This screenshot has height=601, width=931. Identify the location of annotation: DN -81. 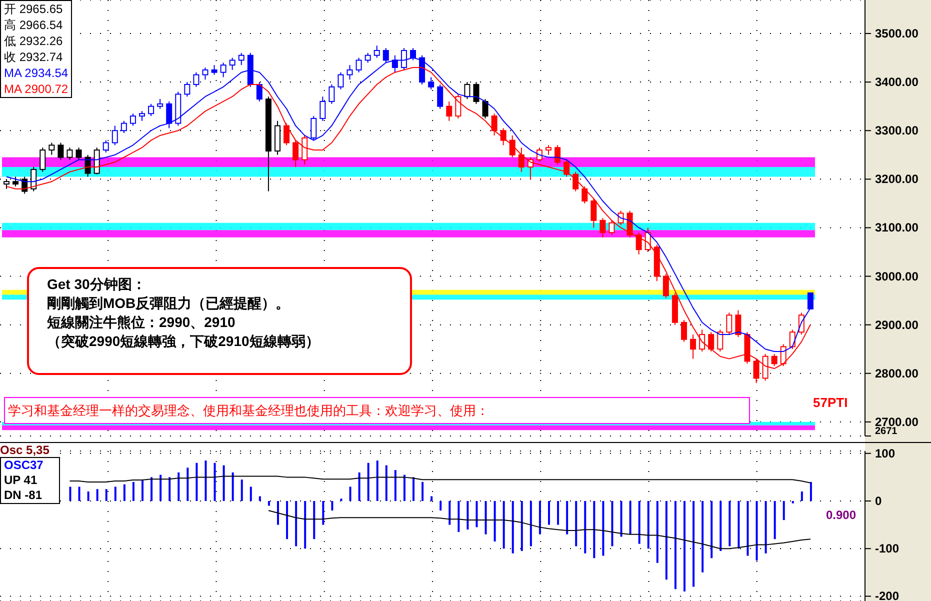
(24, 495).